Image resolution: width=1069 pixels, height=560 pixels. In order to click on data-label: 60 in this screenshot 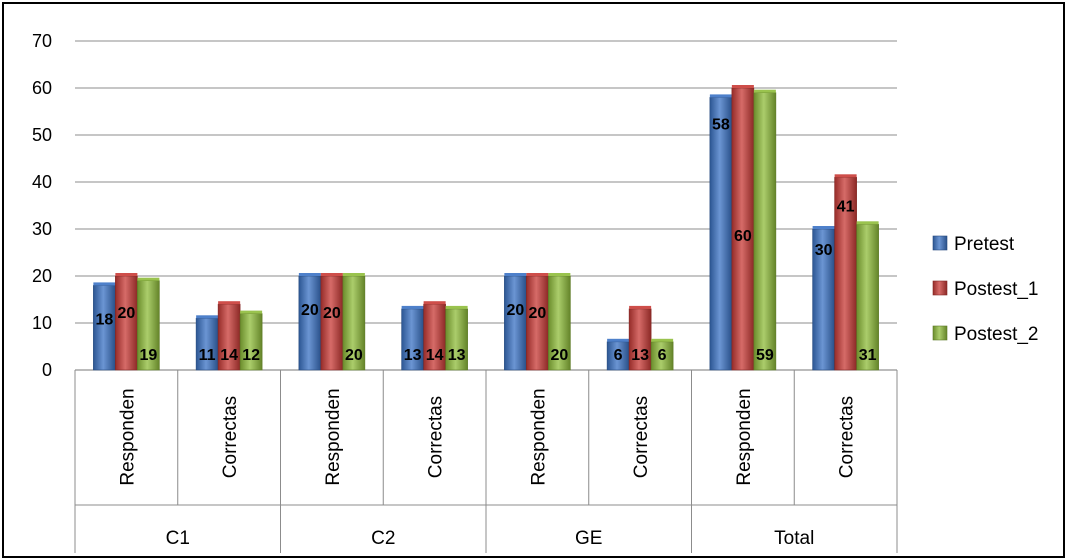, I will do `click(743, 236)`.